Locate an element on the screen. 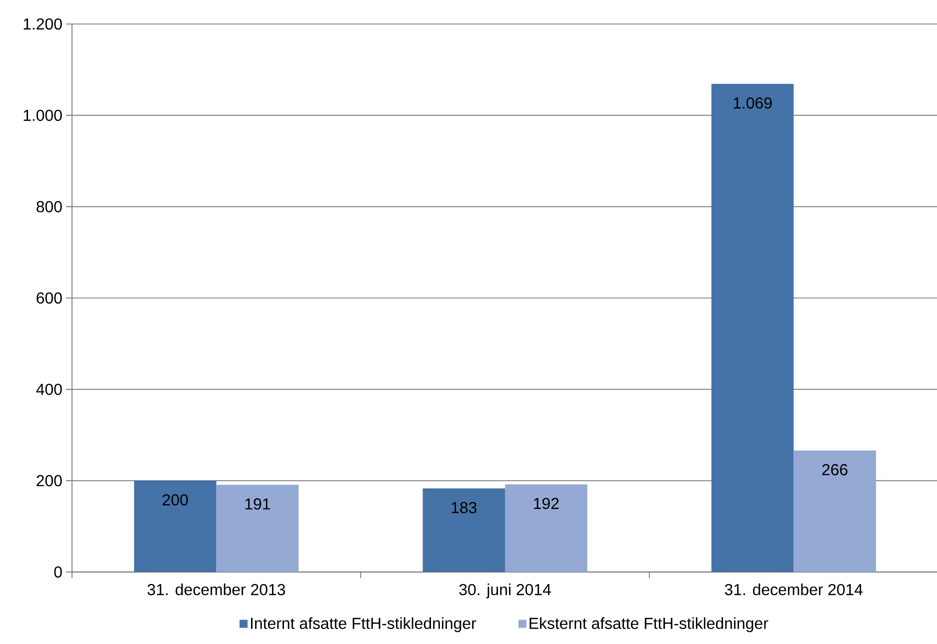 The width and height of the screenshot is (937, 644). legend-label: Internt afsatte FttH-stikledninger is located at coordinates (363, 624).